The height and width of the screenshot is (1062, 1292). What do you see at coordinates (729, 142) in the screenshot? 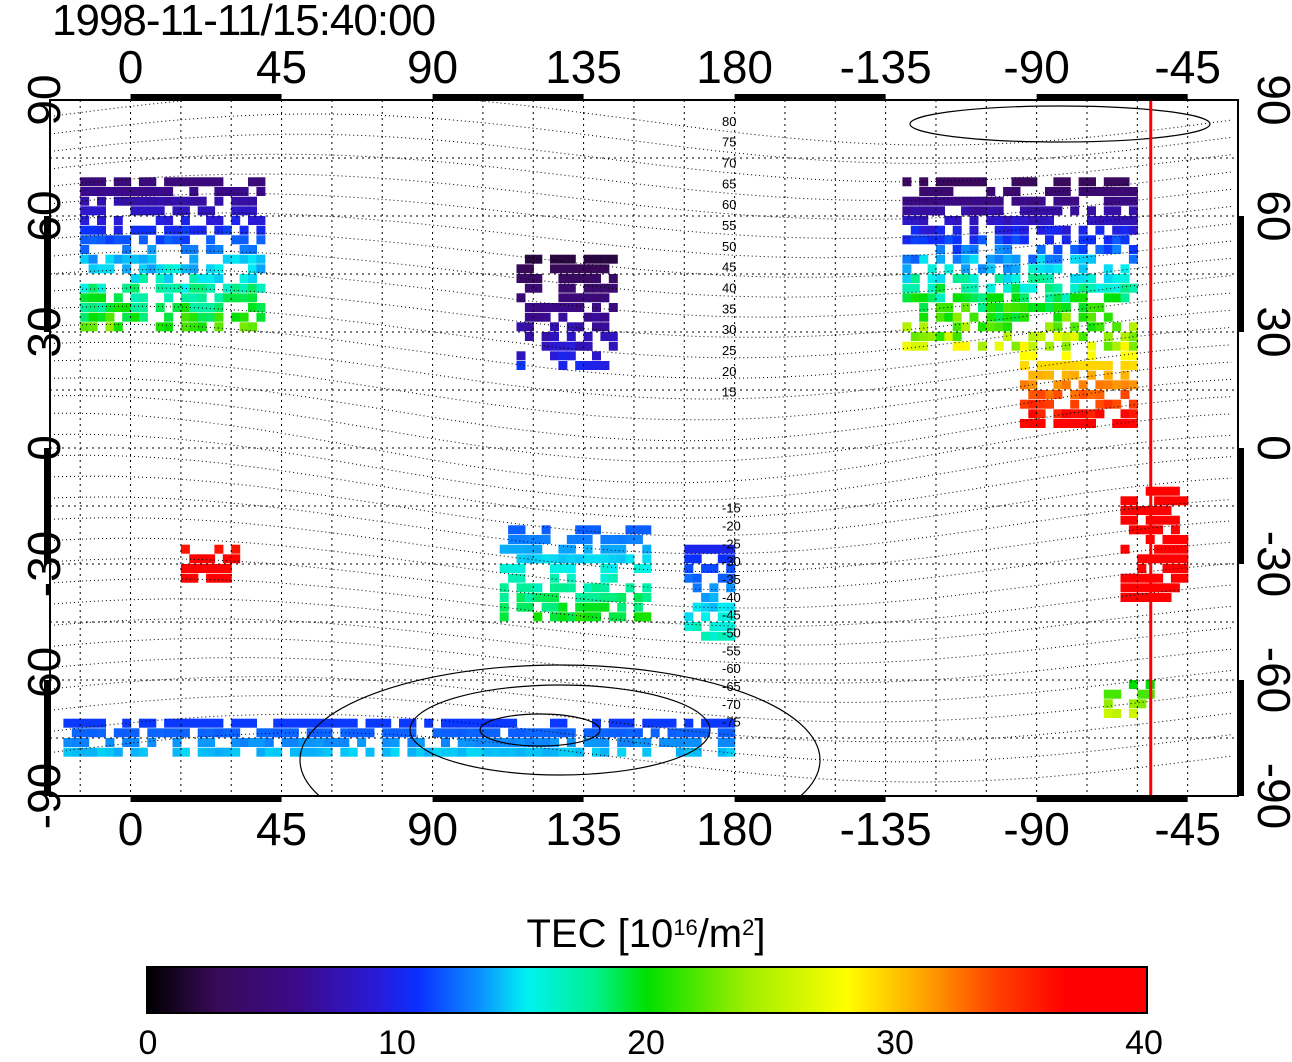
I see `contour-label: 75` at bounding box center [729, 142].